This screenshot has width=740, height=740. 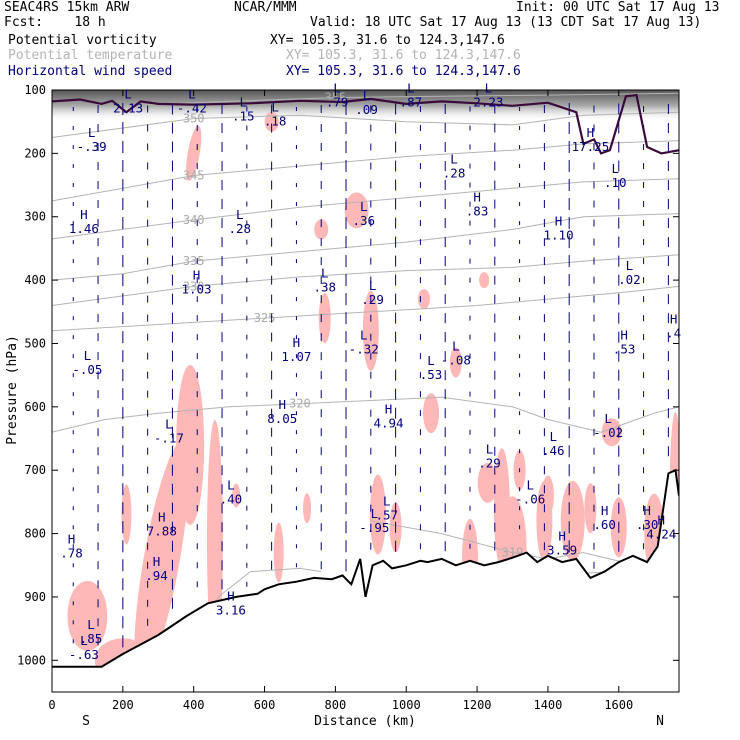 What do you see at coordinates (477, 705) in the screenshot?
I see `x-tick-label: 1200` at bounding box center [477, 705].